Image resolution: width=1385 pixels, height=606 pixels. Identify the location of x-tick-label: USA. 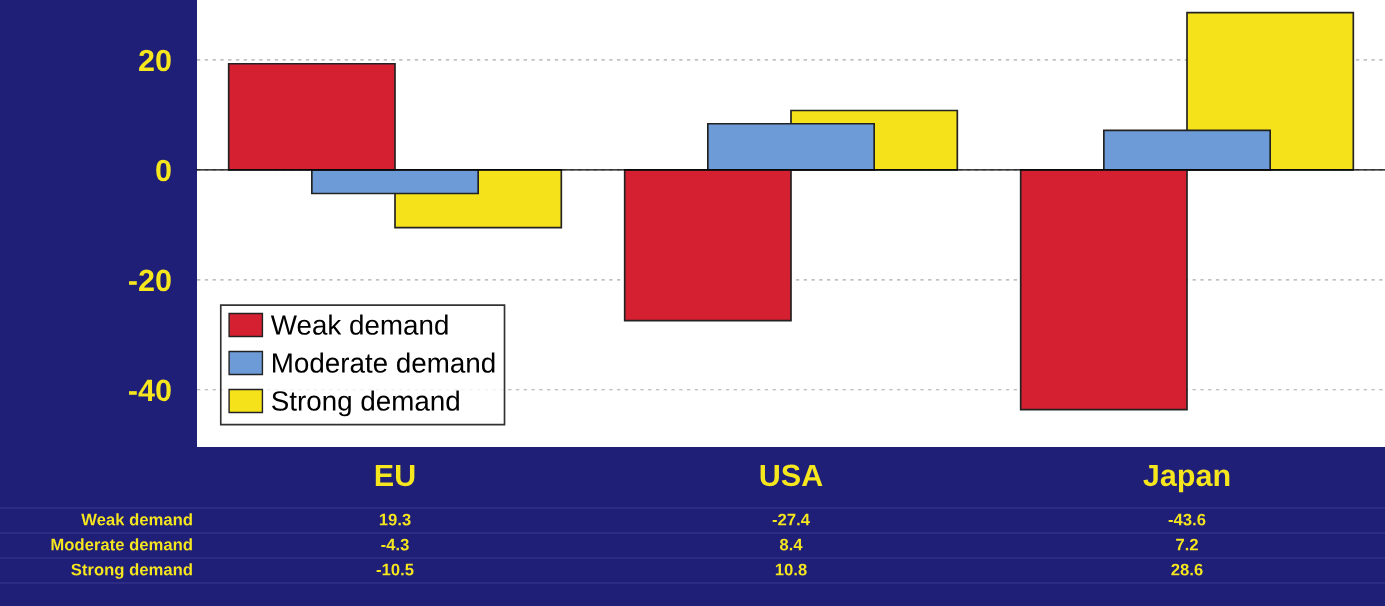
(791, 475).